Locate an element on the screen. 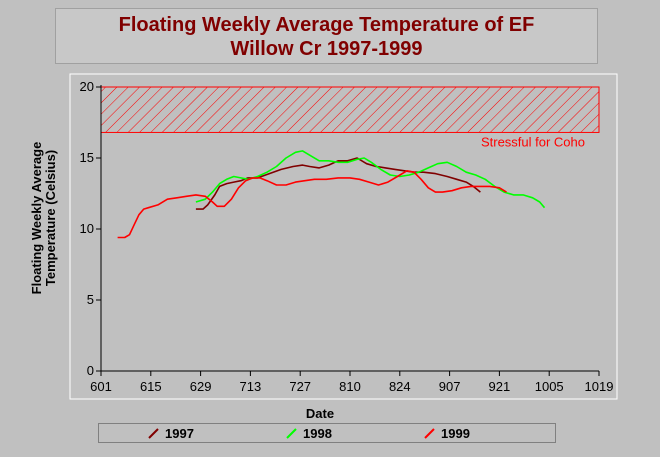  legend-label-1997: 1997 is located at coordinates (179, 433).